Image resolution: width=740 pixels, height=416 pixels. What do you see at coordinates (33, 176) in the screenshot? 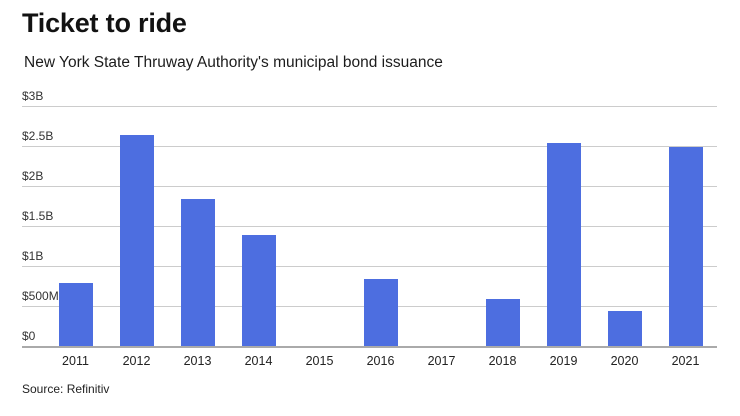
I see `y-axis-tick-label: $2B` at bounding box center [33, 176].